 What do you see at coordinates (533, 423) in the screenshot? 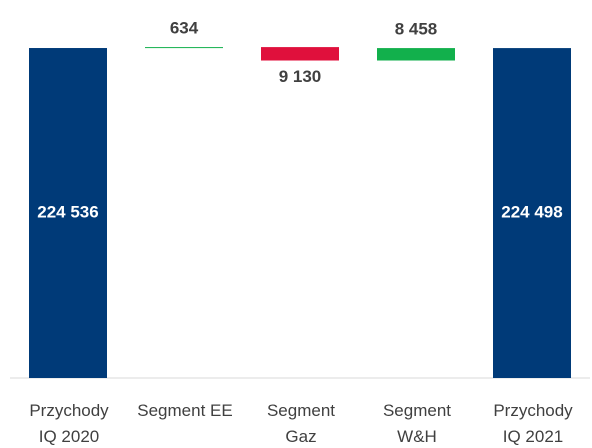
I see `x-tick-label: Przychody IQ 2021` at bounding box center [533, 423].